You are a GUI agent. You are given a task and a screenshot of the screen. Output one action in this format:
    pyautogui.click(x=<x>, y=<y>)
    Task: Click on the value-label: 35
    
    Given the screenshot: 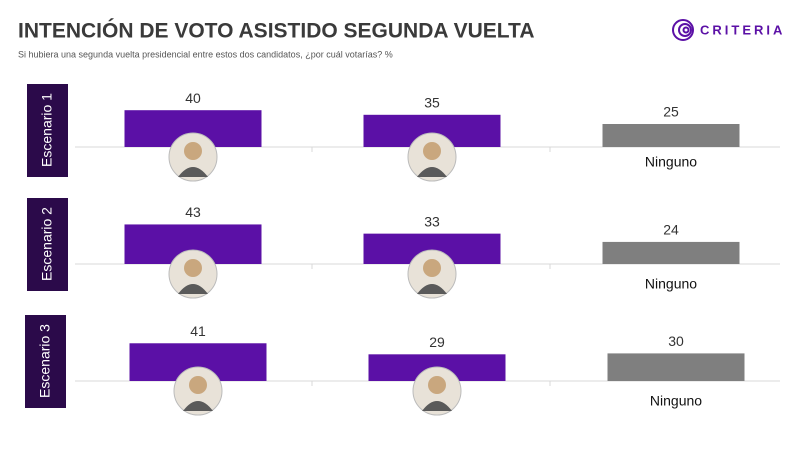 What is the action you would take?
    pyautogui.click(x=432, y=103)
    